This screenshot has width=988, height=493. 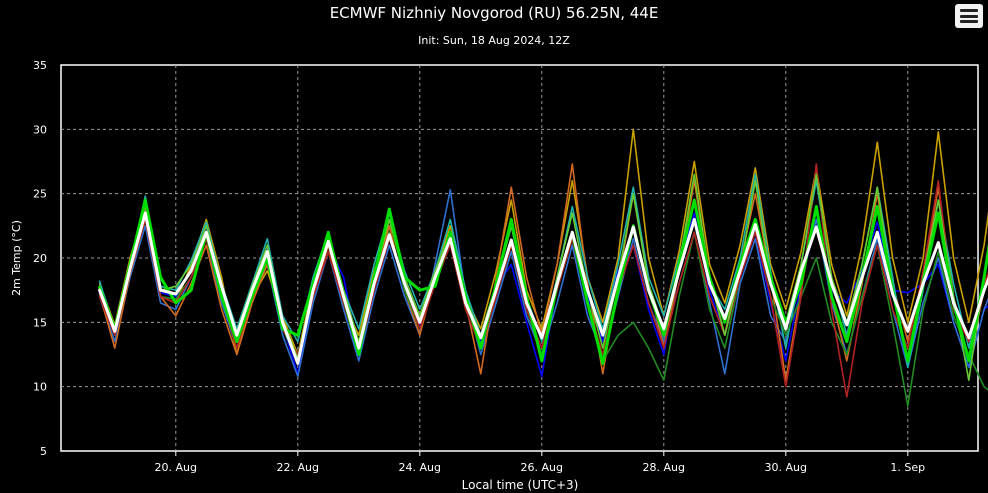 What do you see at coordinates (542, 467) in the screenshot?
I see `x-tick-label: 26. Aug` at bounding box center [542, 467].